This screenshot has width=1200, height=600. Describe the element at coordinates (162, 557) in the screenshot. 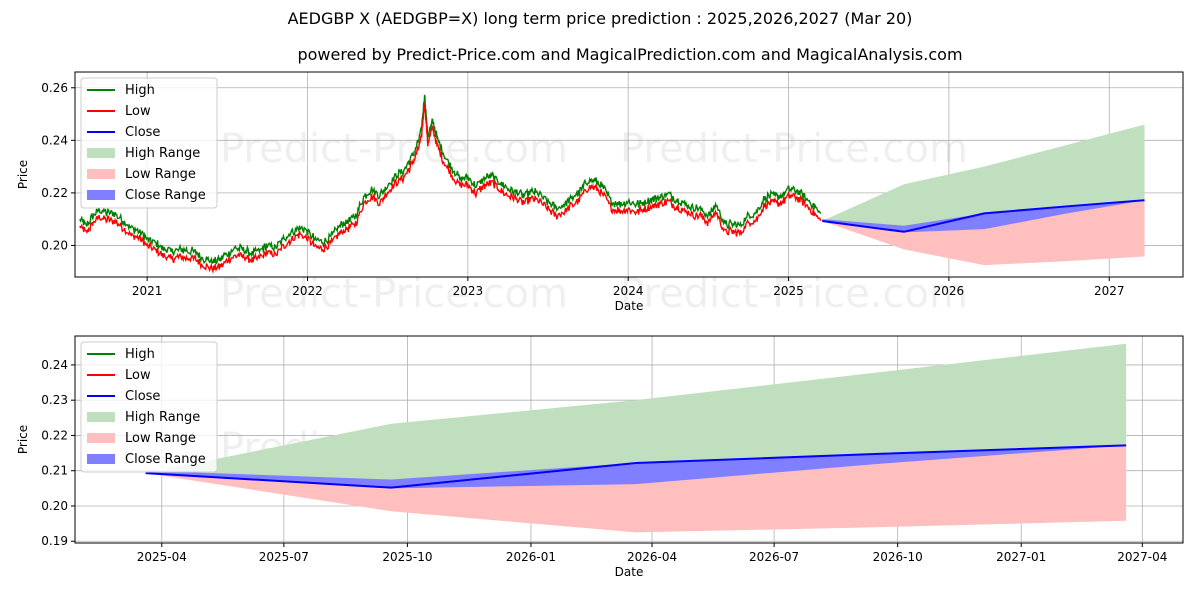

I see `x-tick-label: 2025-04` at that location.